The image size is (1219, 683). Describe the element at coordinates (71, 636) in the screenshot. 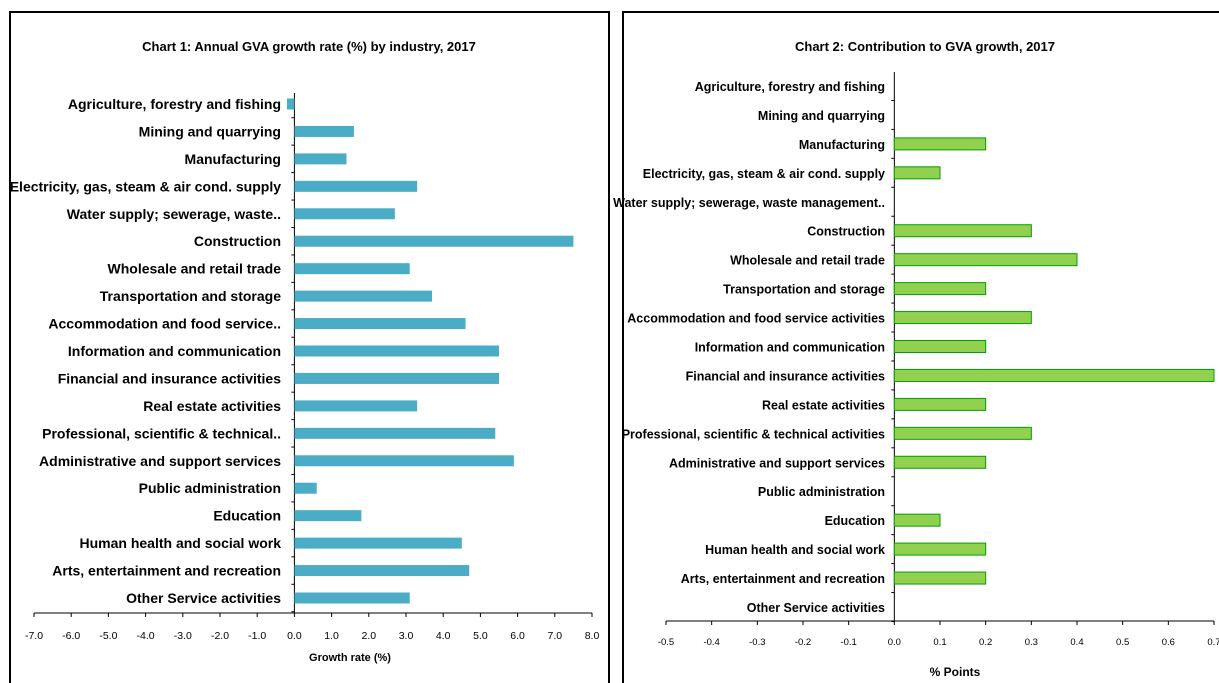

I see `x-tick-label: -6.0` at that location.